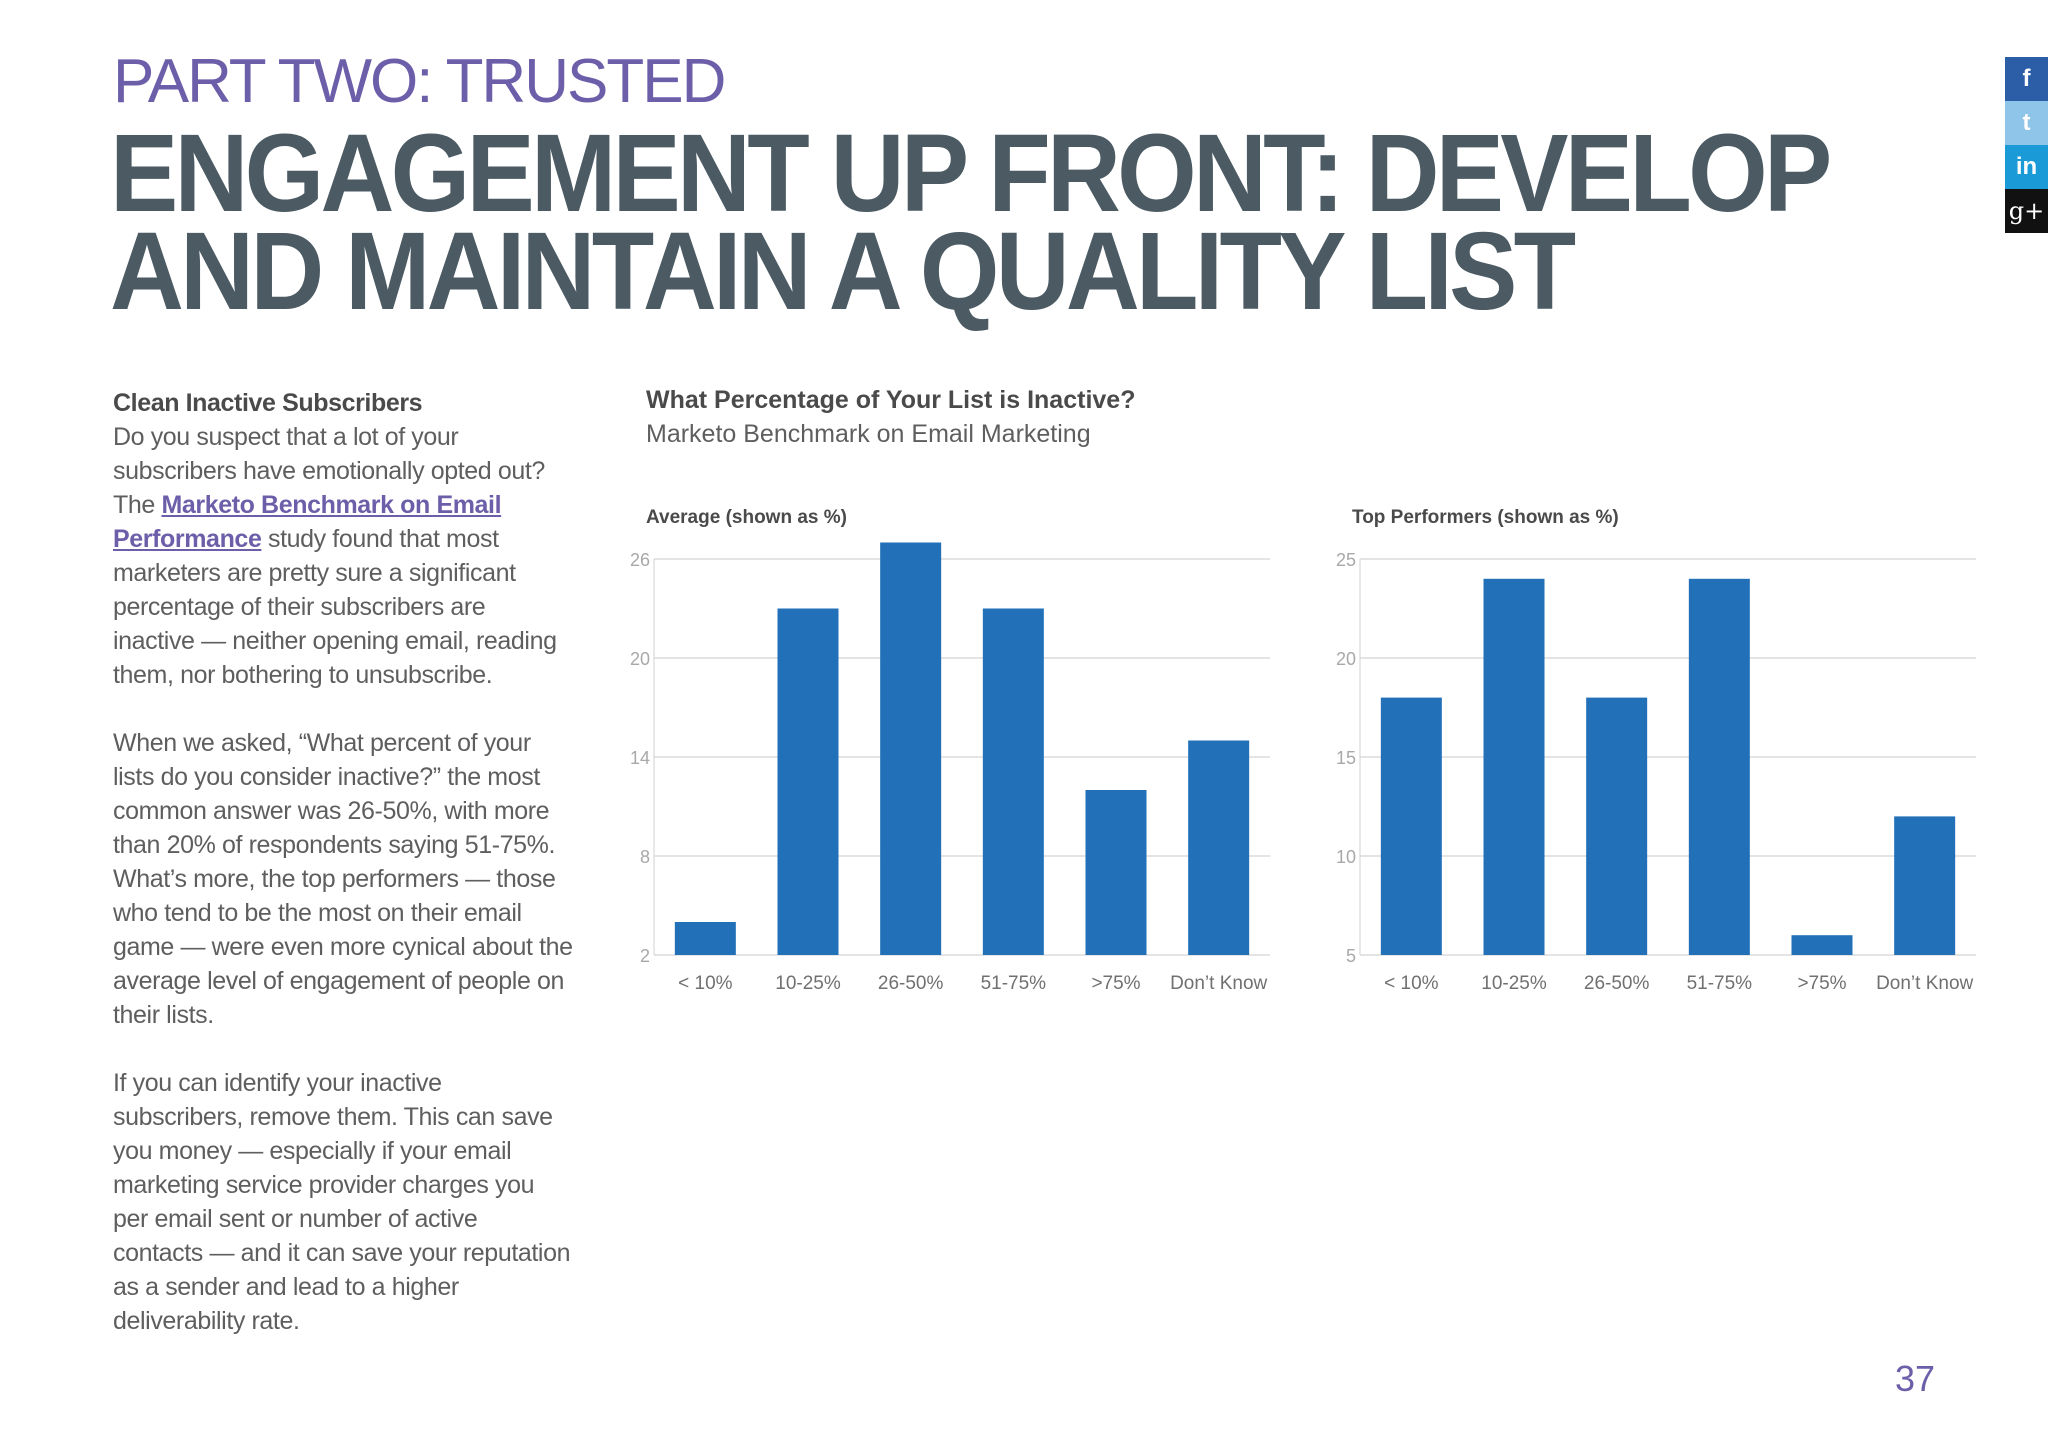 This screenshot has width=2048, height=1448. Describe the element at coordinates (419, 81) in the screenshot. I see `section-kicker: PART TWO: TRUSTED` at that location.